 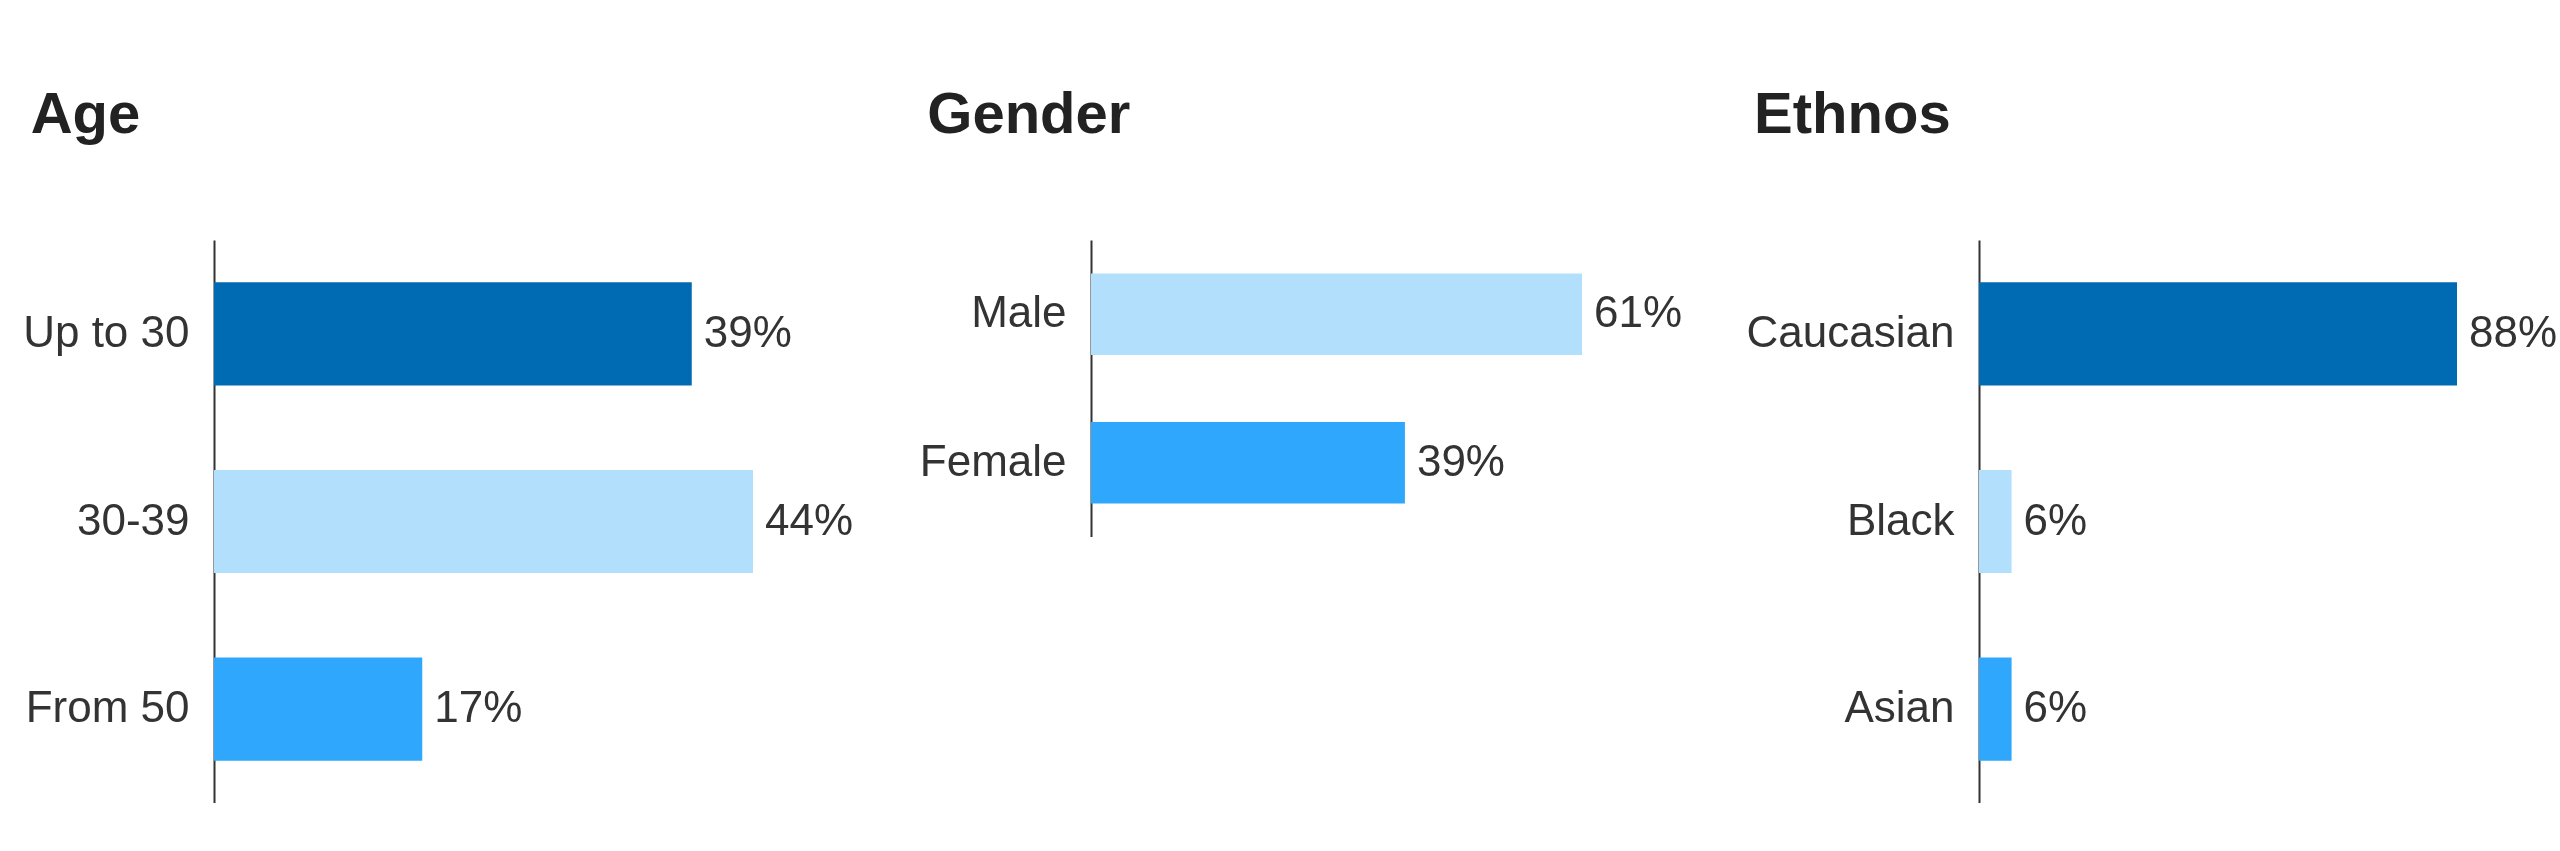 What do you see at coordinates (1019, 312) in the screenshot?
I see `y-tick-label: Male` at bounding box center [1019, 312].